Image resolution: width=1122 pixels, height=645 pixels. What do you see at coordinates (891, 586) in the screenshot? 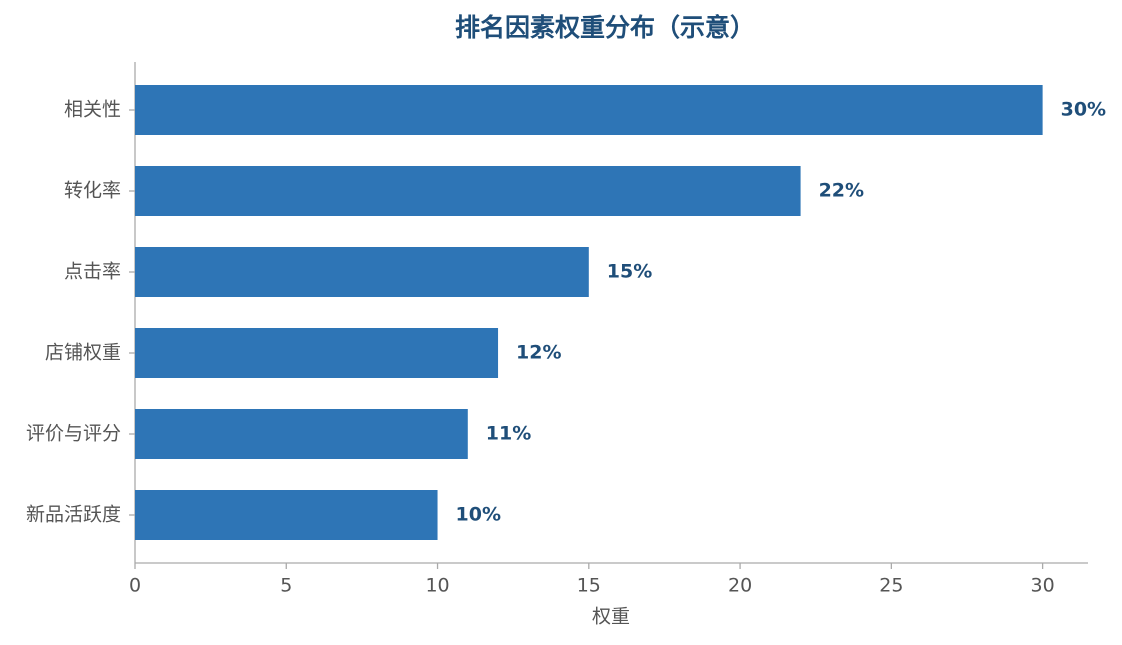
I see `x-tick-label: 25` at bounding box center [891, 586].